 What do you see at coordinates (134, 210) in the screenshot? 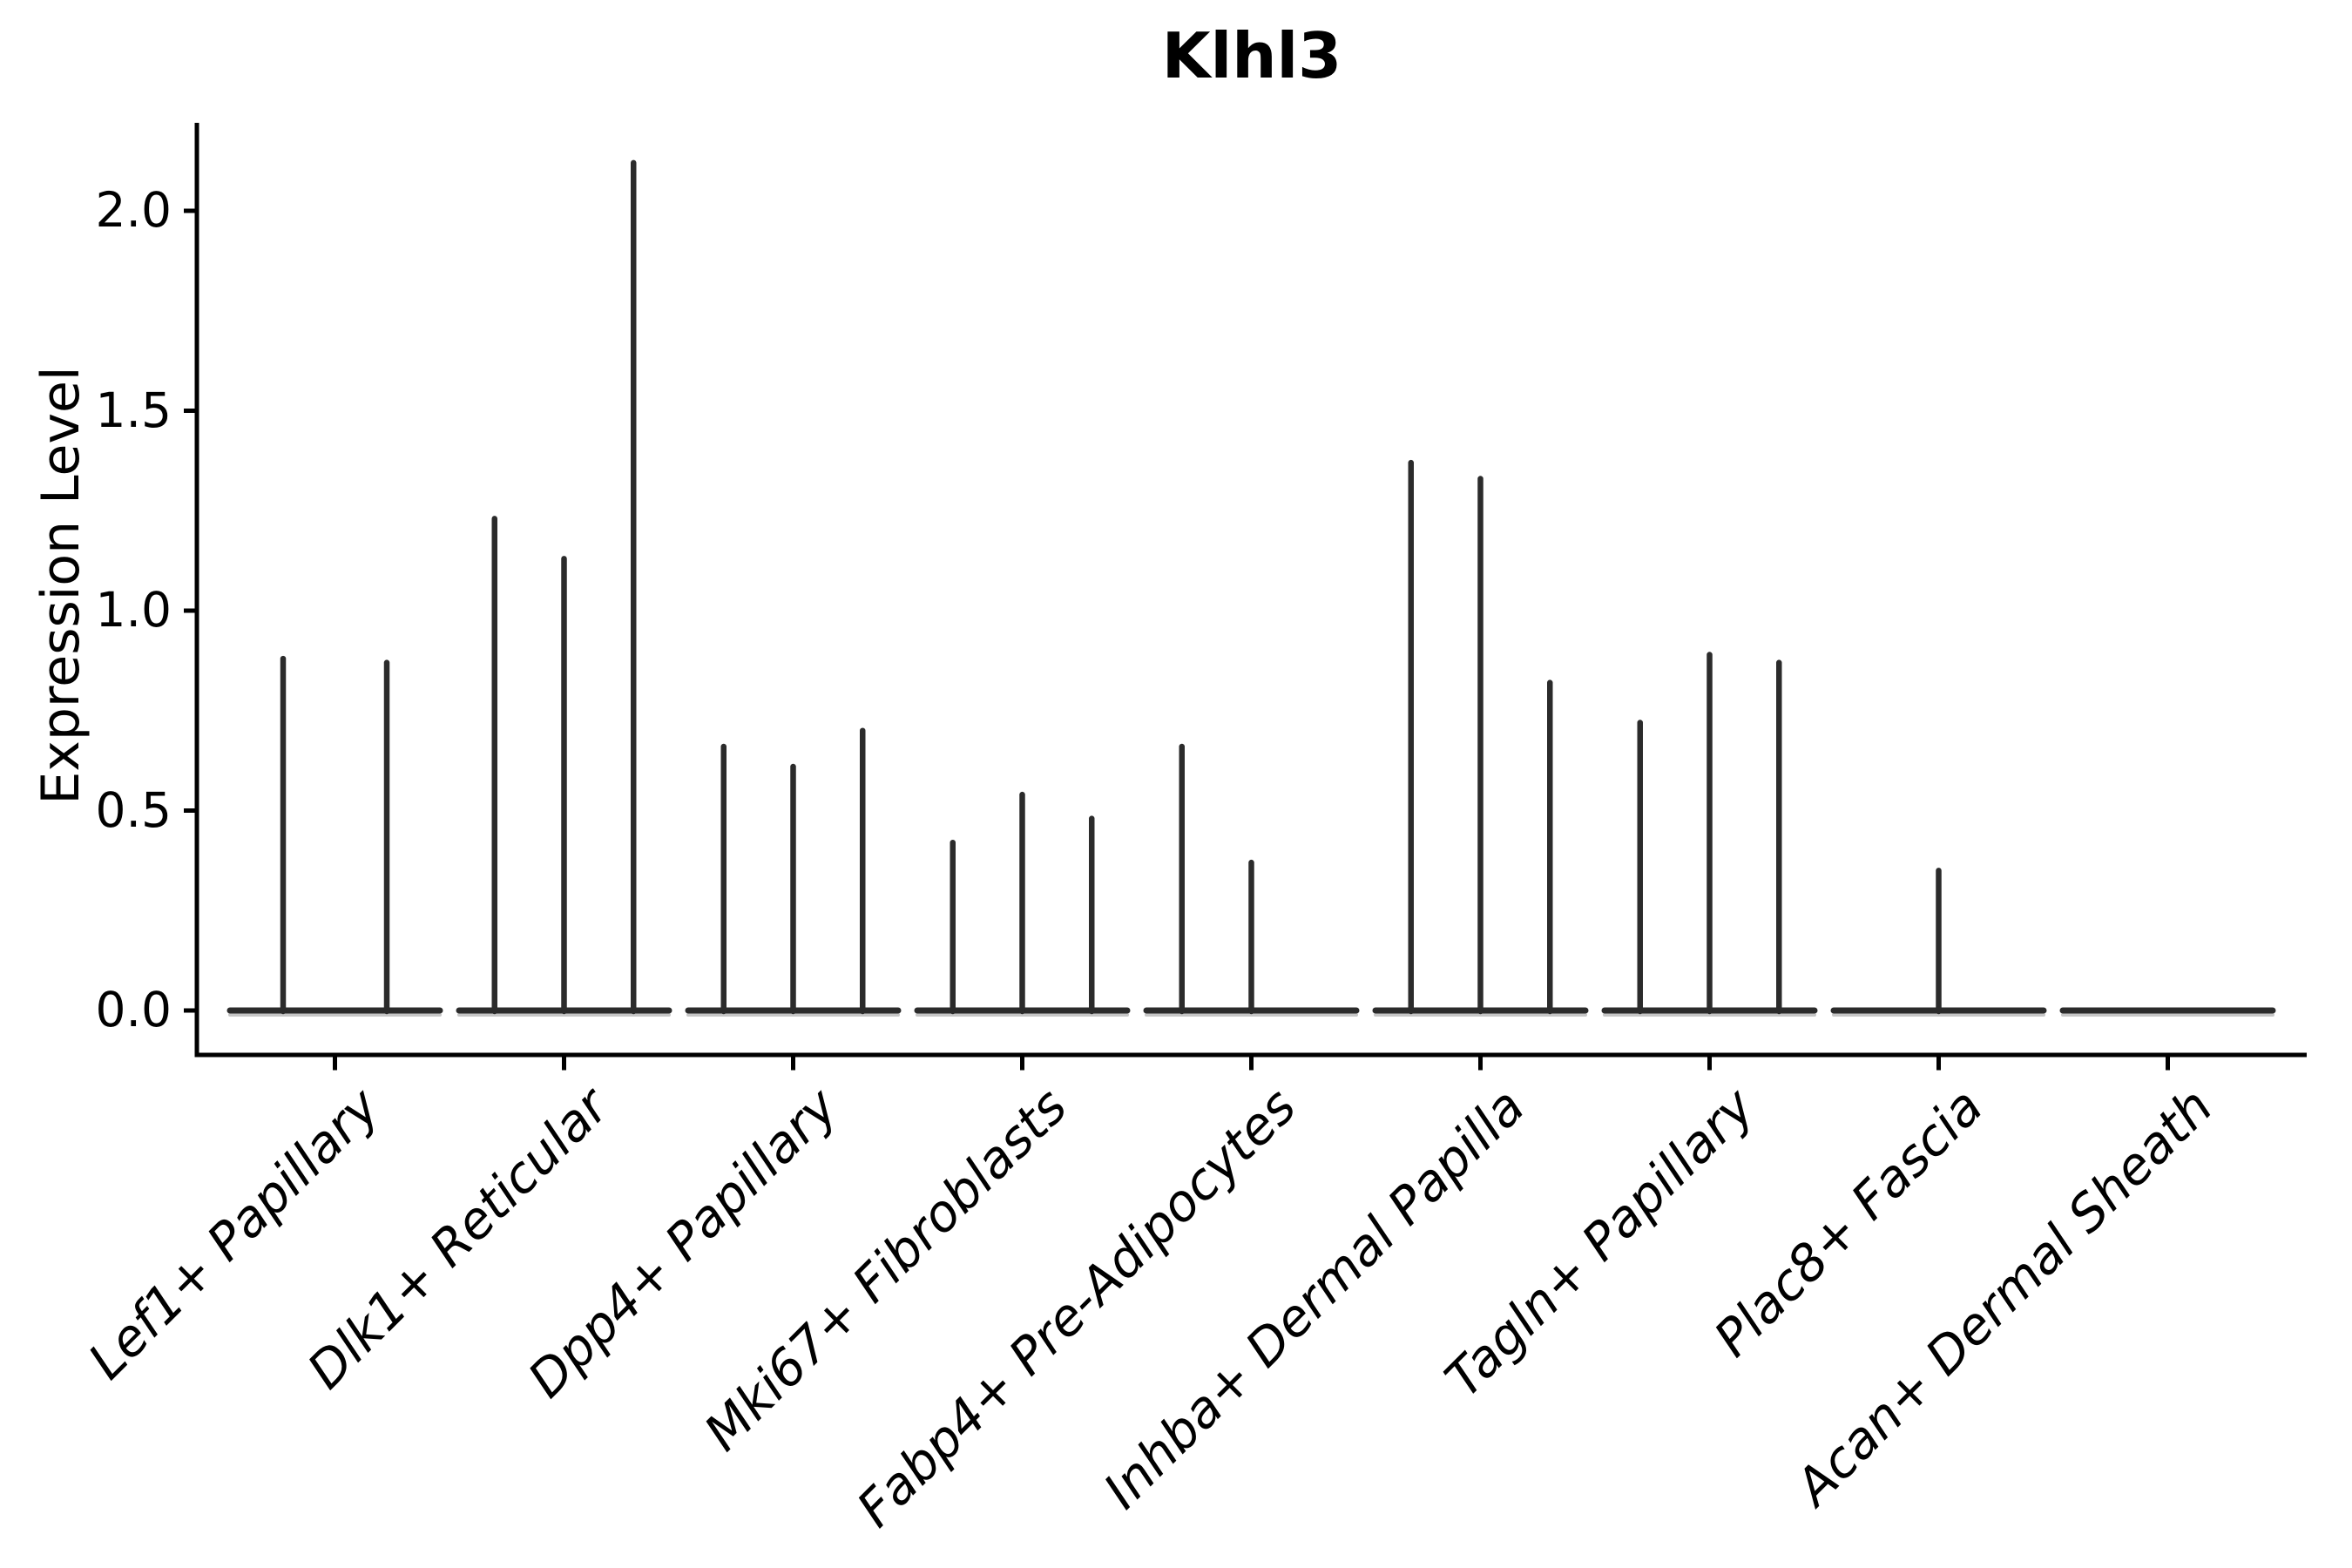
I see `y-tick-label: 2.0` at bounding box center [134, 210].